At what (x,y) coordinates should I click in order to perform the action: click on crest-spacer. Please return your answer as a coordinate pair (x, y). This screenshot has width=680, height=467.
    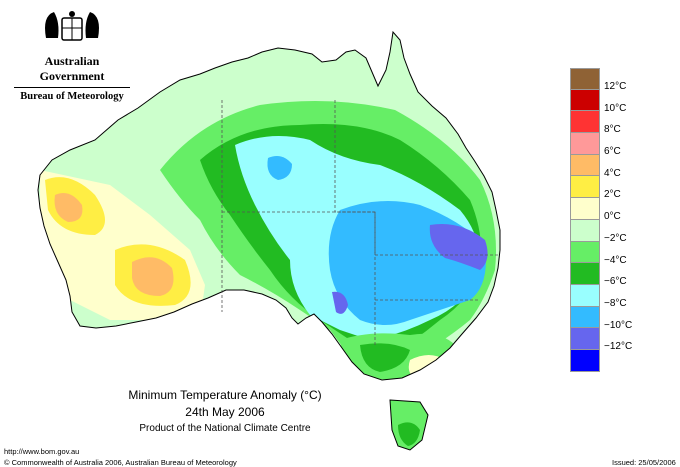
    Looking at the image, I should click on (72, 30).